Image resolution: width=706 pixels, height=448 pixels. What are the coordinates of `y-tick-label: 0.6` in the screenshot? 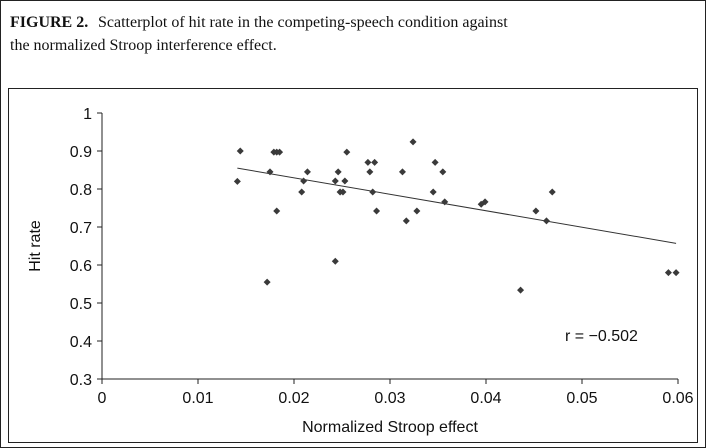 It's located at (81, 266).